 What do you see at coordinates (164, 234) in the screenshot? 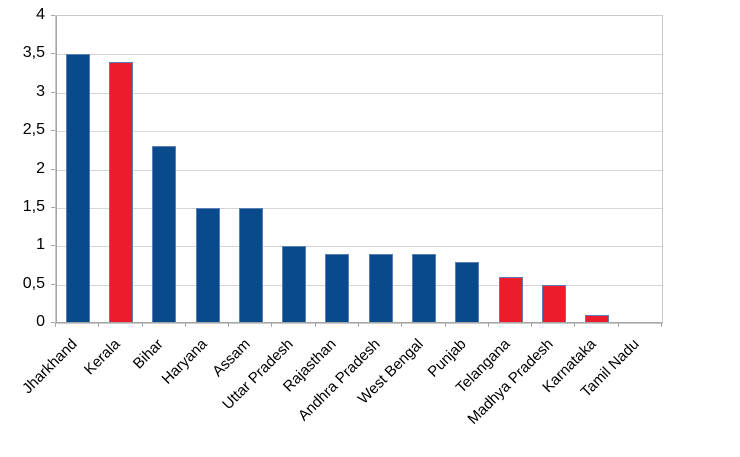
I see `bar-bihar` at bounding box center [164, 234].